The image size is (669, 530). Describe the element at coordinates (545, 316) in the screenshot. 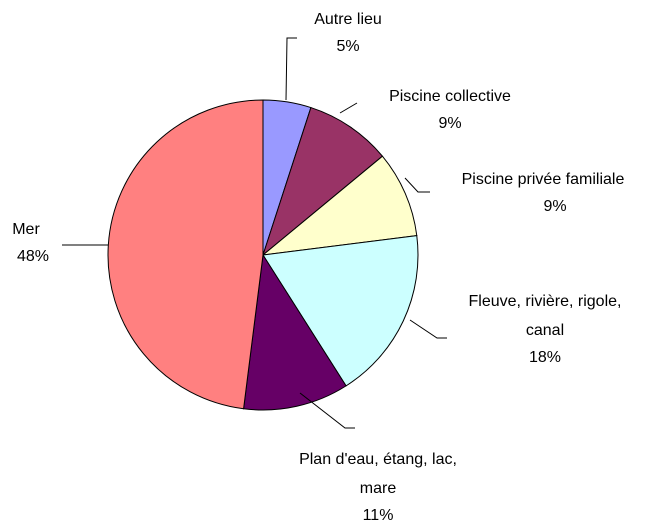

I see `slice-label: Fleuve, rivière, rigole, canal` at that location.